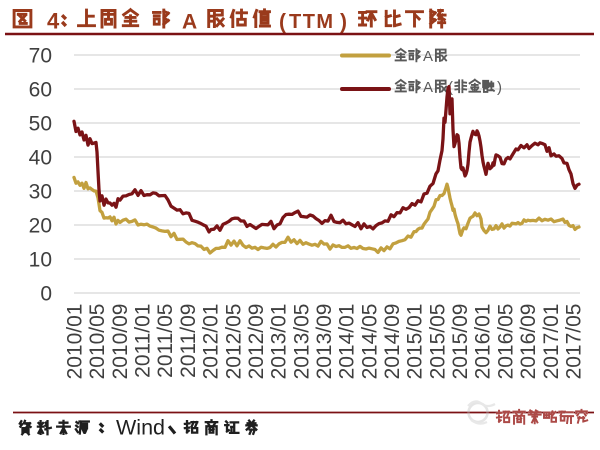 This screenshot has width=600, height=450. Describe the element at coordinates (574, 342) in the screenshot. I see `svg-text: 2017/05` at that location.